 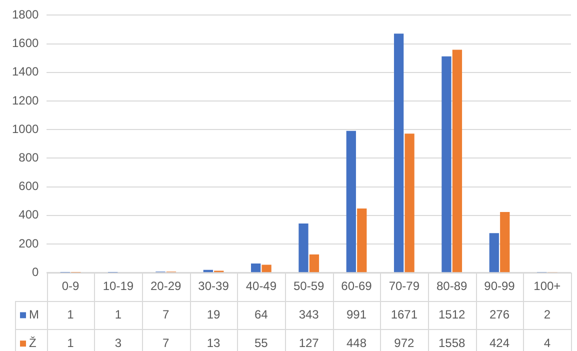 I want to click on data-label: 276, so click(x=499, y=315).